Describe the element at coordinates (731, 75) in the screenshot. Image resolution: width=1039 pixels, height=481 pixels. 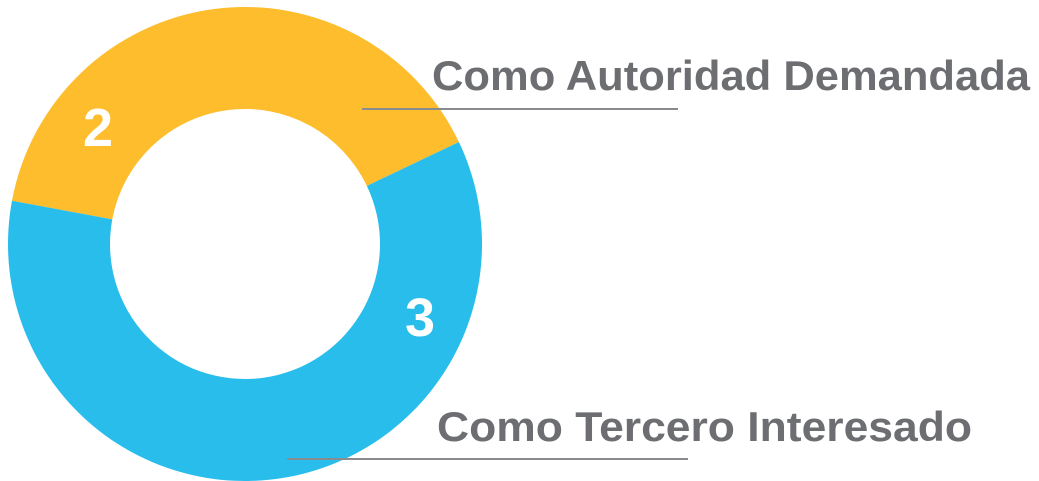
I see `category-label: Como Autoridad Demandada` at that location.